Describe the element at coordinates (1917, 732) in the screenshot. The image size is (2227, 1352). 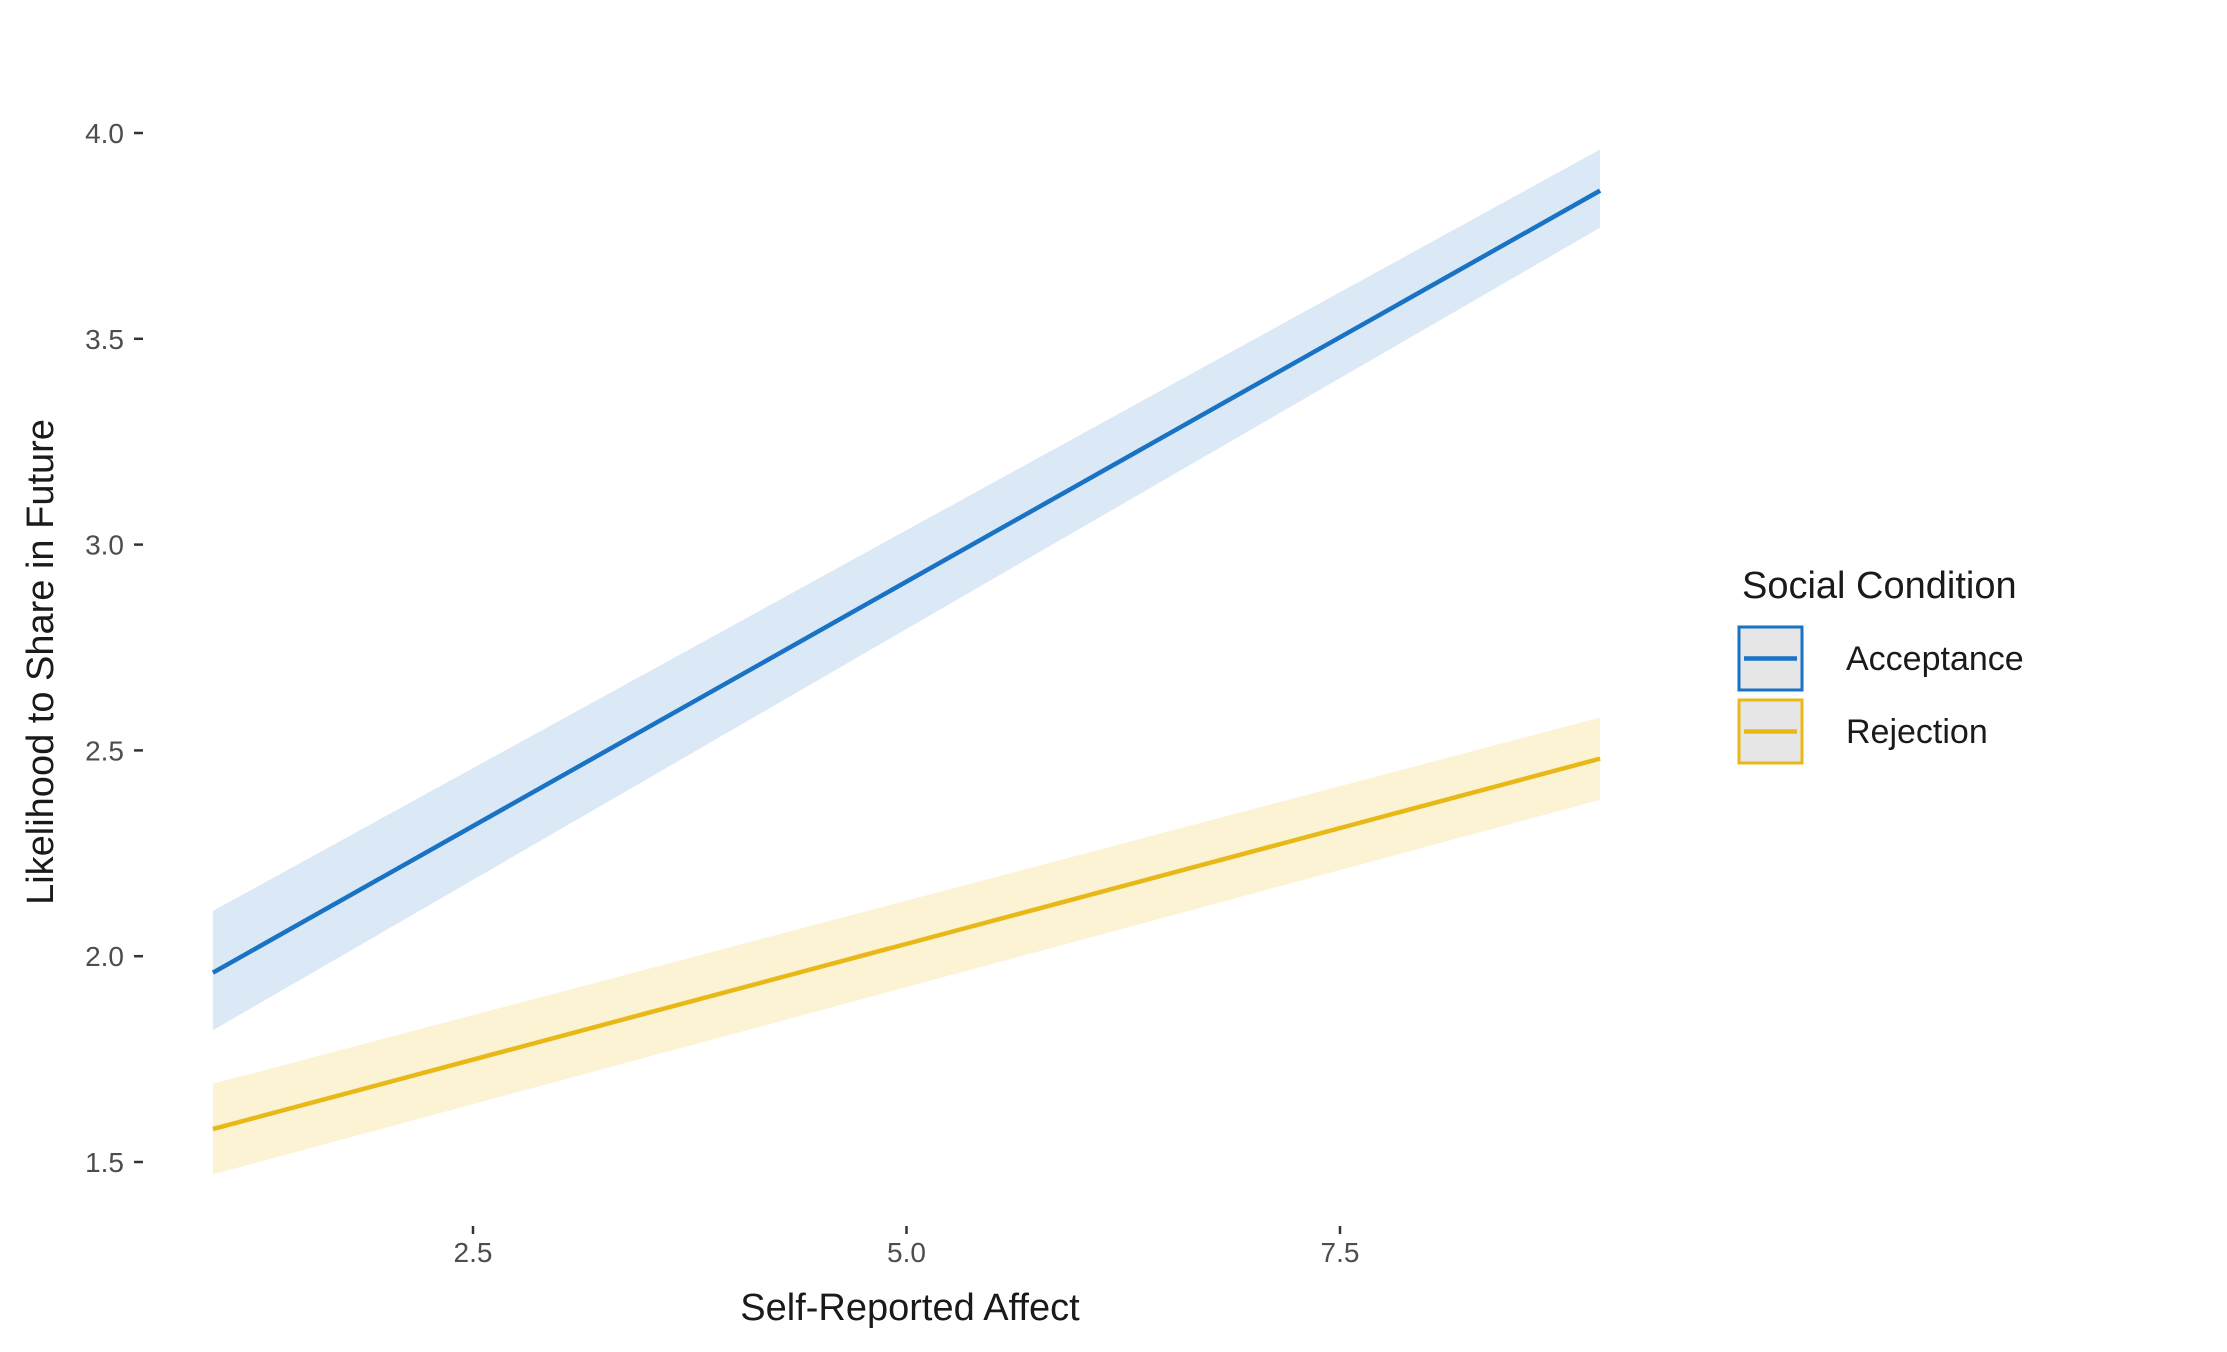
I see `rejection-legend-label: Rejection` at that location.